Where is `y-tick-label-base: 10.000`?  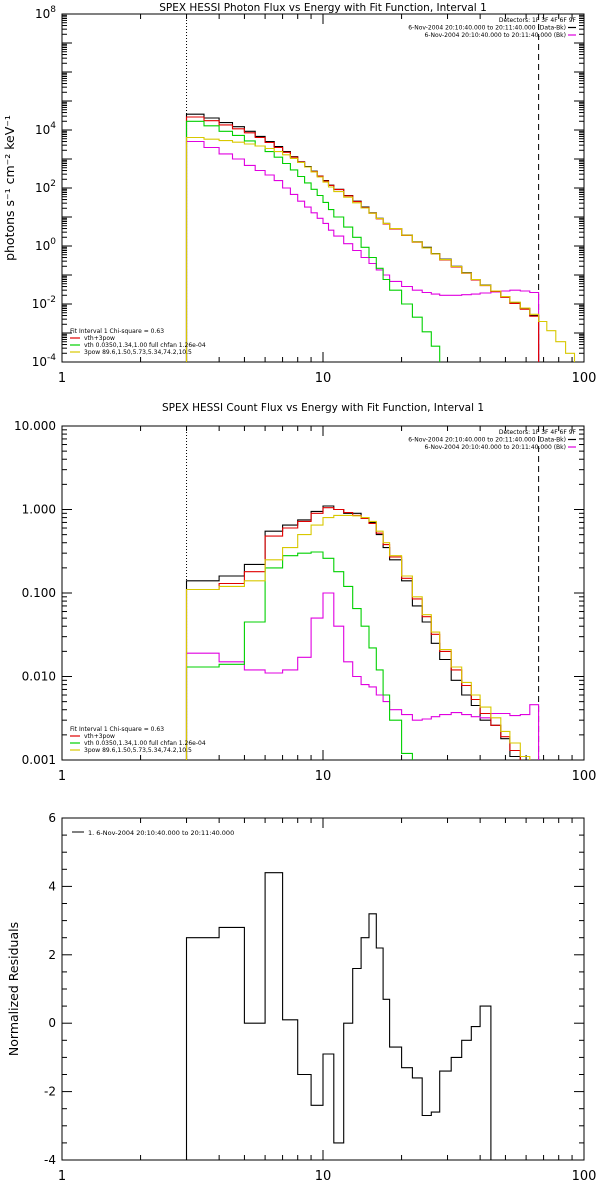
y-tick-label-base: 10.000 is located at coordinates (35, 426).